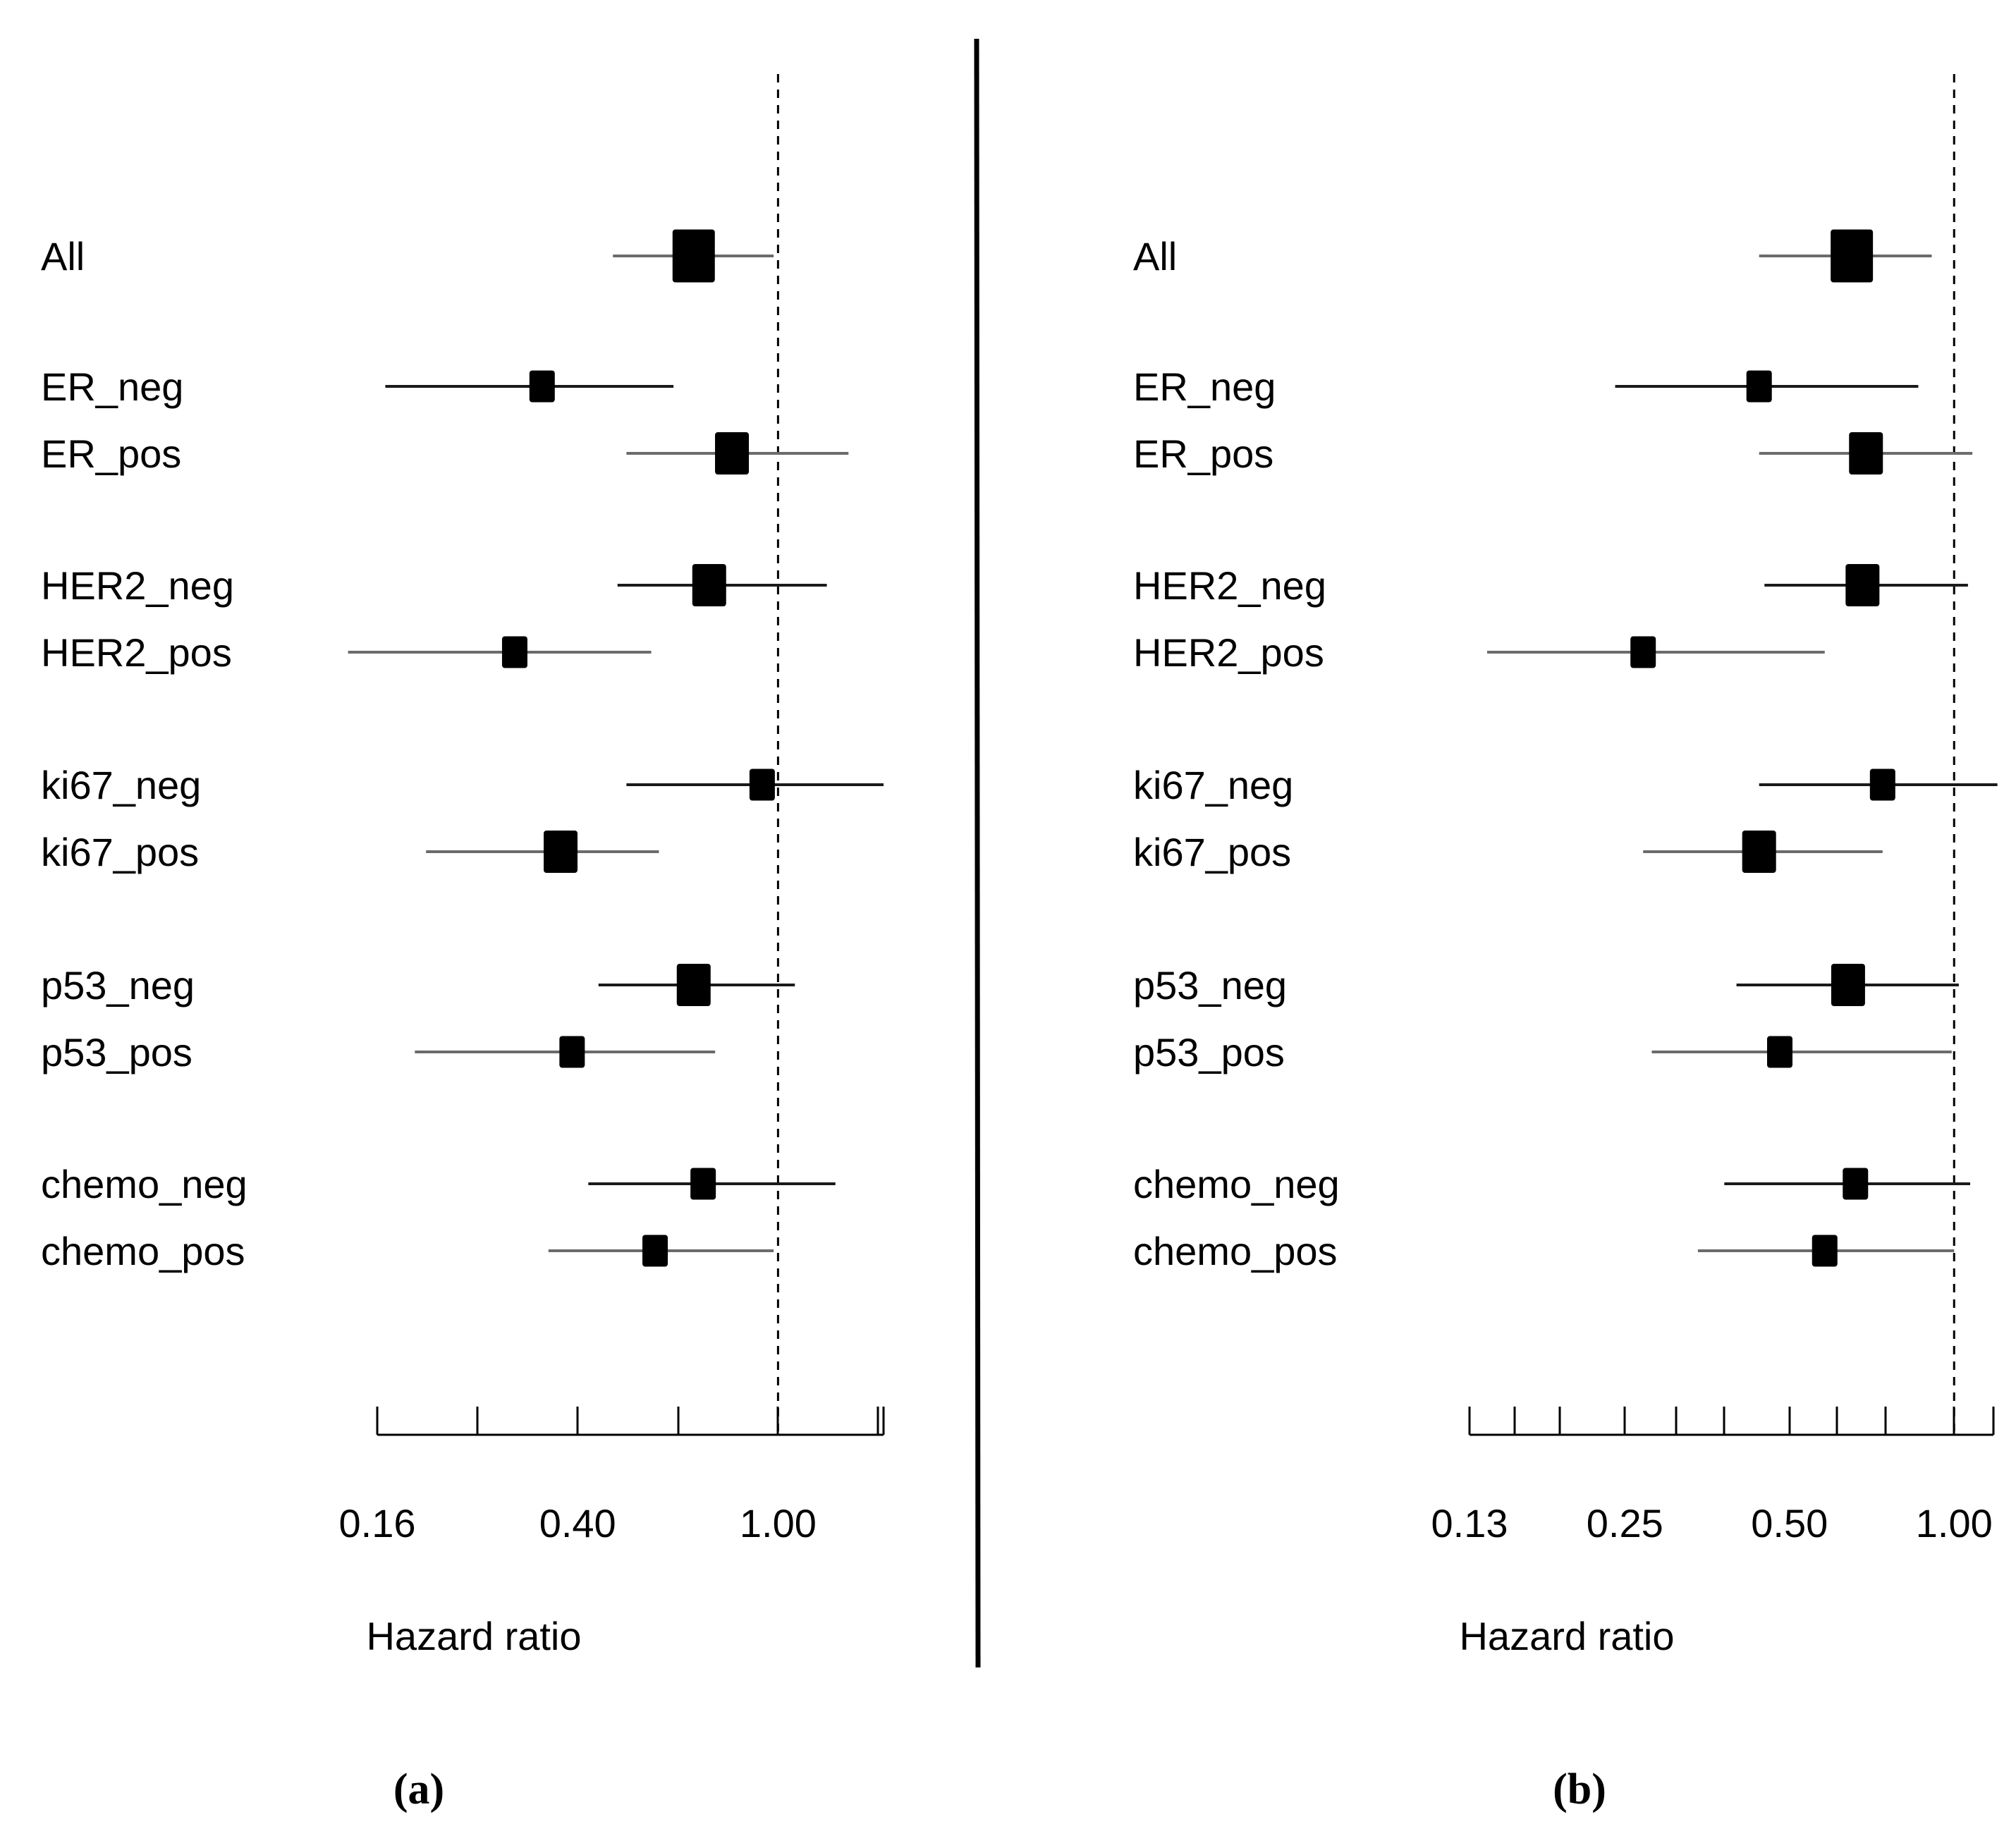 The image size is (2016, 1843). I want to click on panel-divider, so click(978, 853).